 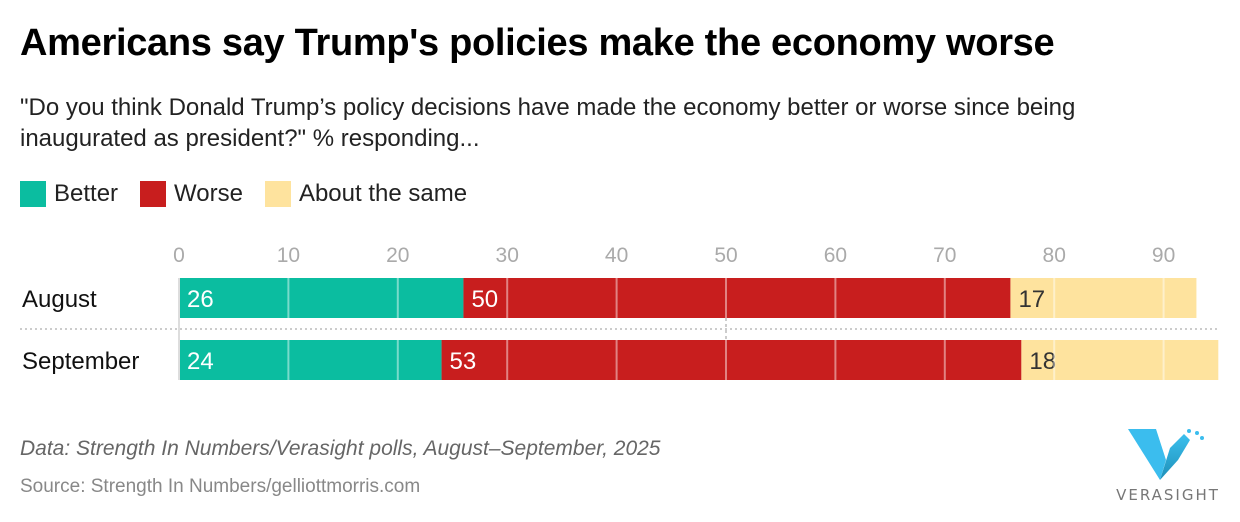 I want to click on x-tick-label: 70, so click(x=944, y=255).